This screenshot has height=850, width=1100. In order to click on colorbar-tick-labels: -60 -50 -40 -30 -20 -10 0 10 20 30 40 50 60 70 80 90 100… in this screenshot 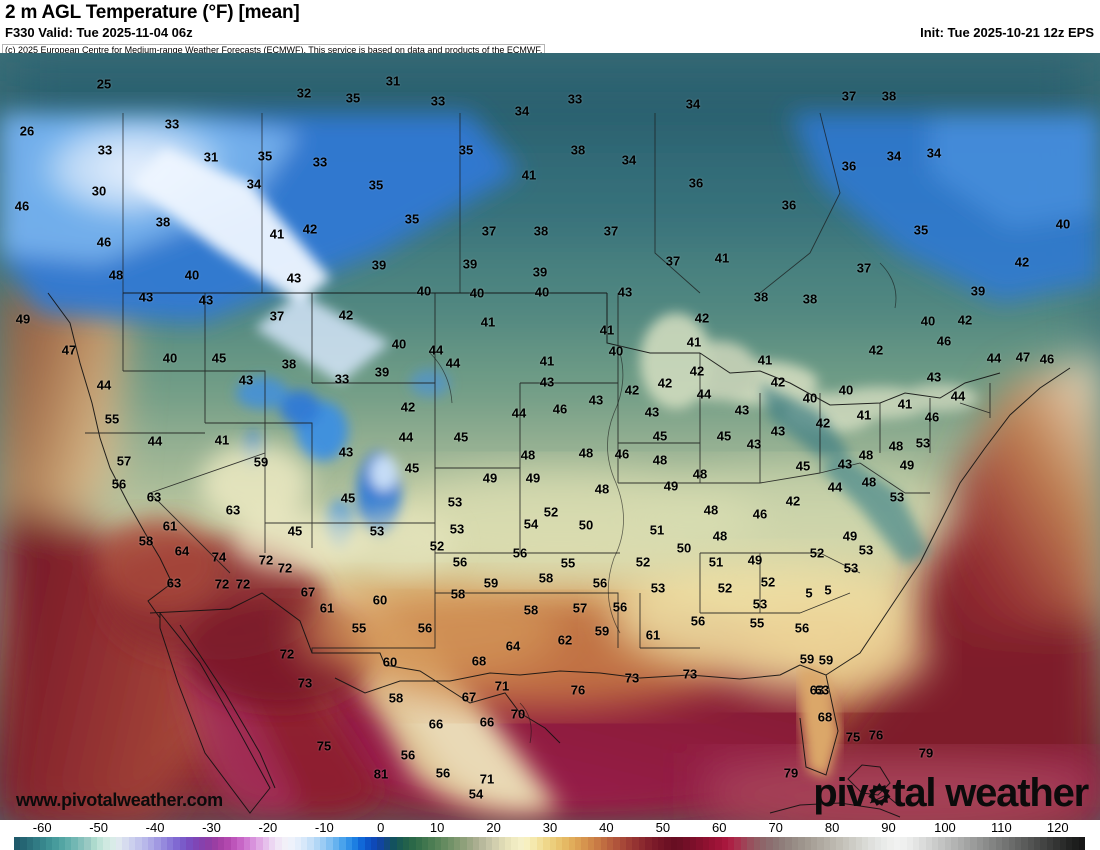, I will do `click(550, 828)`.